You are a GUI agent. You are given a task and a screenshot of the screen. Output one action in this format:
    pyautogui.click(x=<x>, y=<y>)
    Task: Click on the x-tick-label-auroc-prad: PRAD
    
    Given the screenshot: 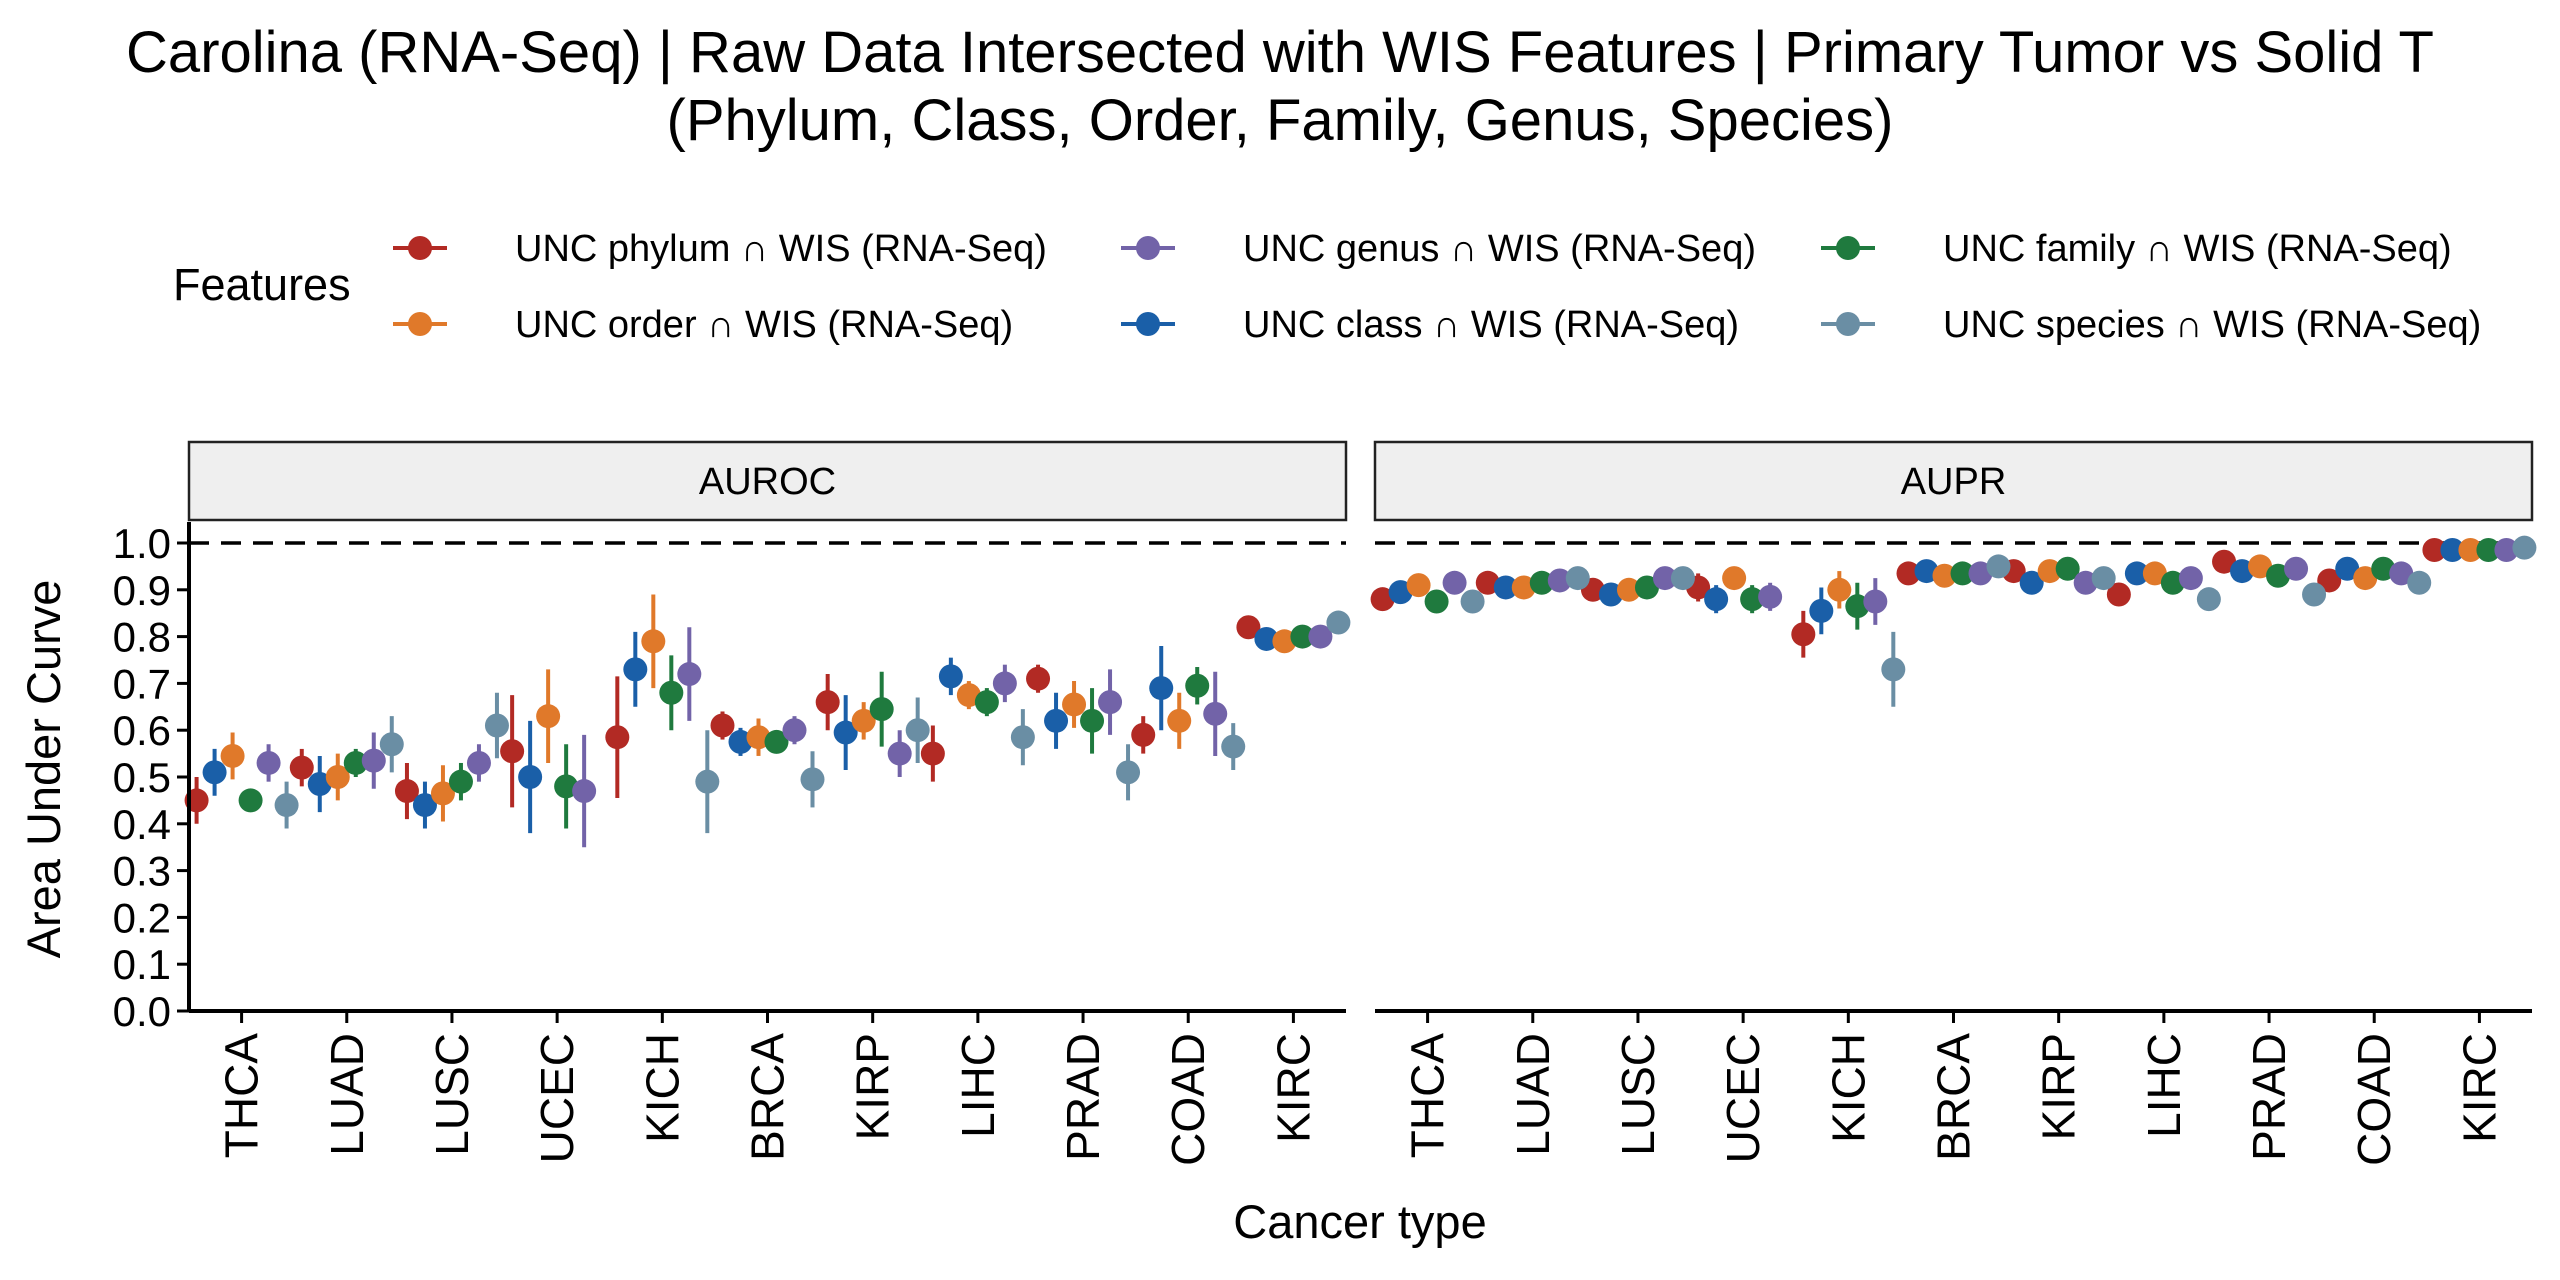 What is the action you would take?
    pyautogui.click(x=1083, y=1097)
    